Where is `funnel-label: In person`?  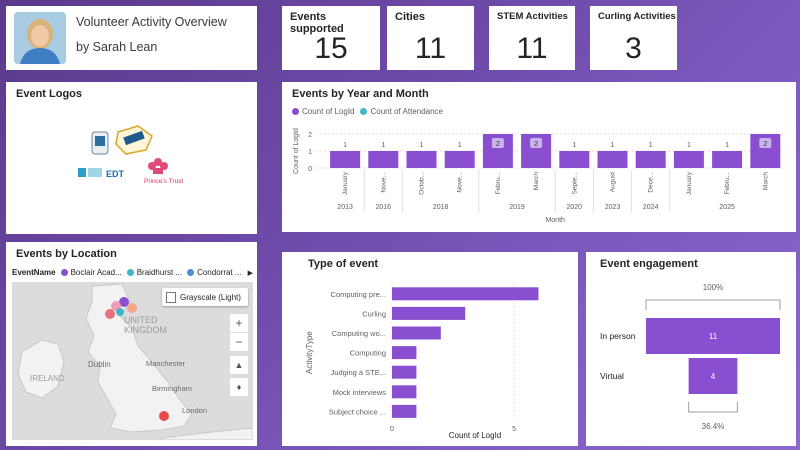
funnel-label: In person is located at coordinates (618, 336).